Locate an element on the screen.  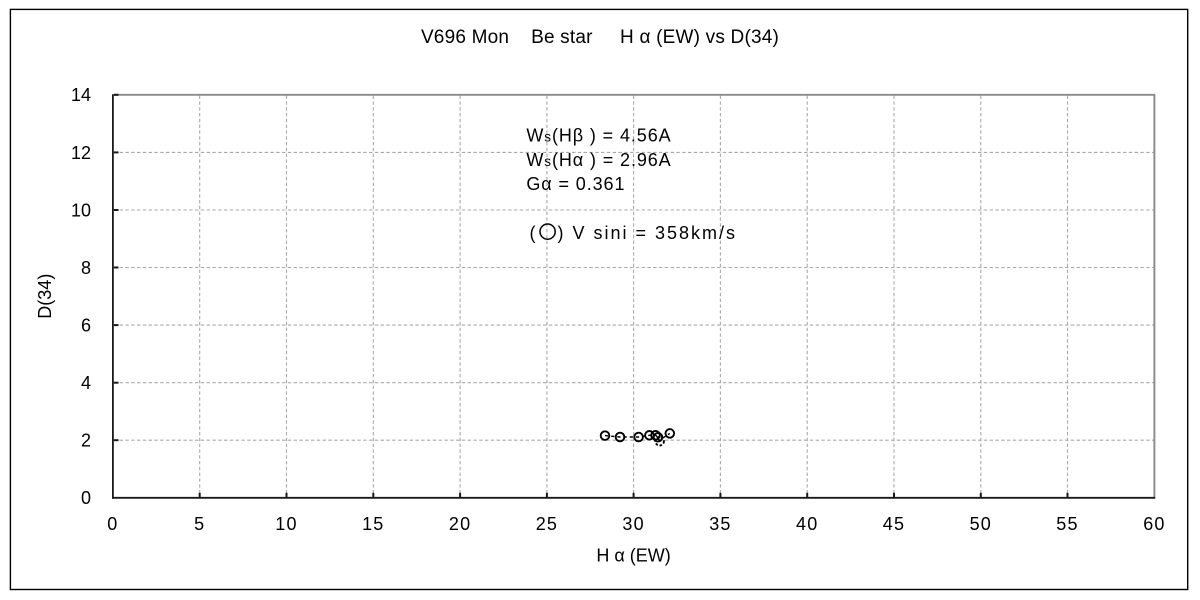
svg-text: 15 is located at coordinates (373, 524).